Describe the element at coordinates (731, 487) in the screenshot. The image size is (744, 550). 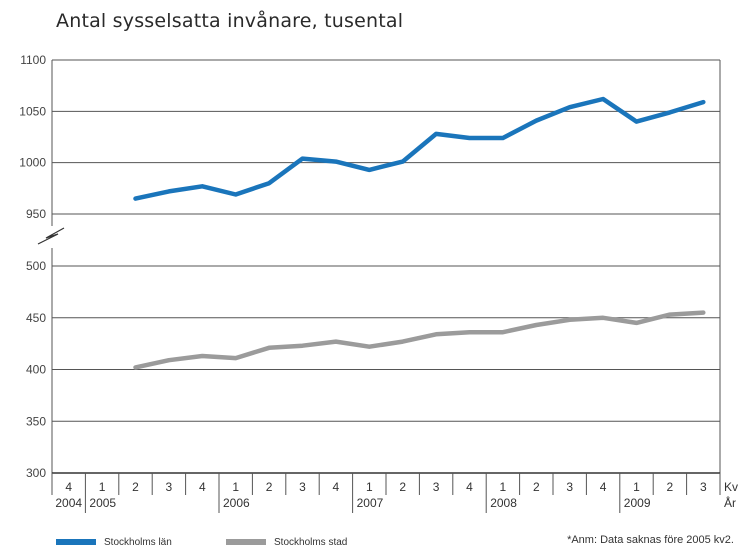
I see `x-axis-label-quarter: Kv` at that location.